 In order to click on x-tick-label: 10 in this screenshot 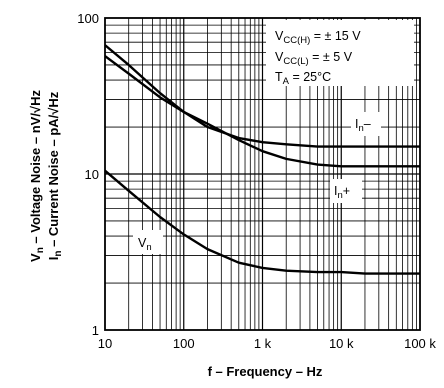, I will do `click(105, 343)`.